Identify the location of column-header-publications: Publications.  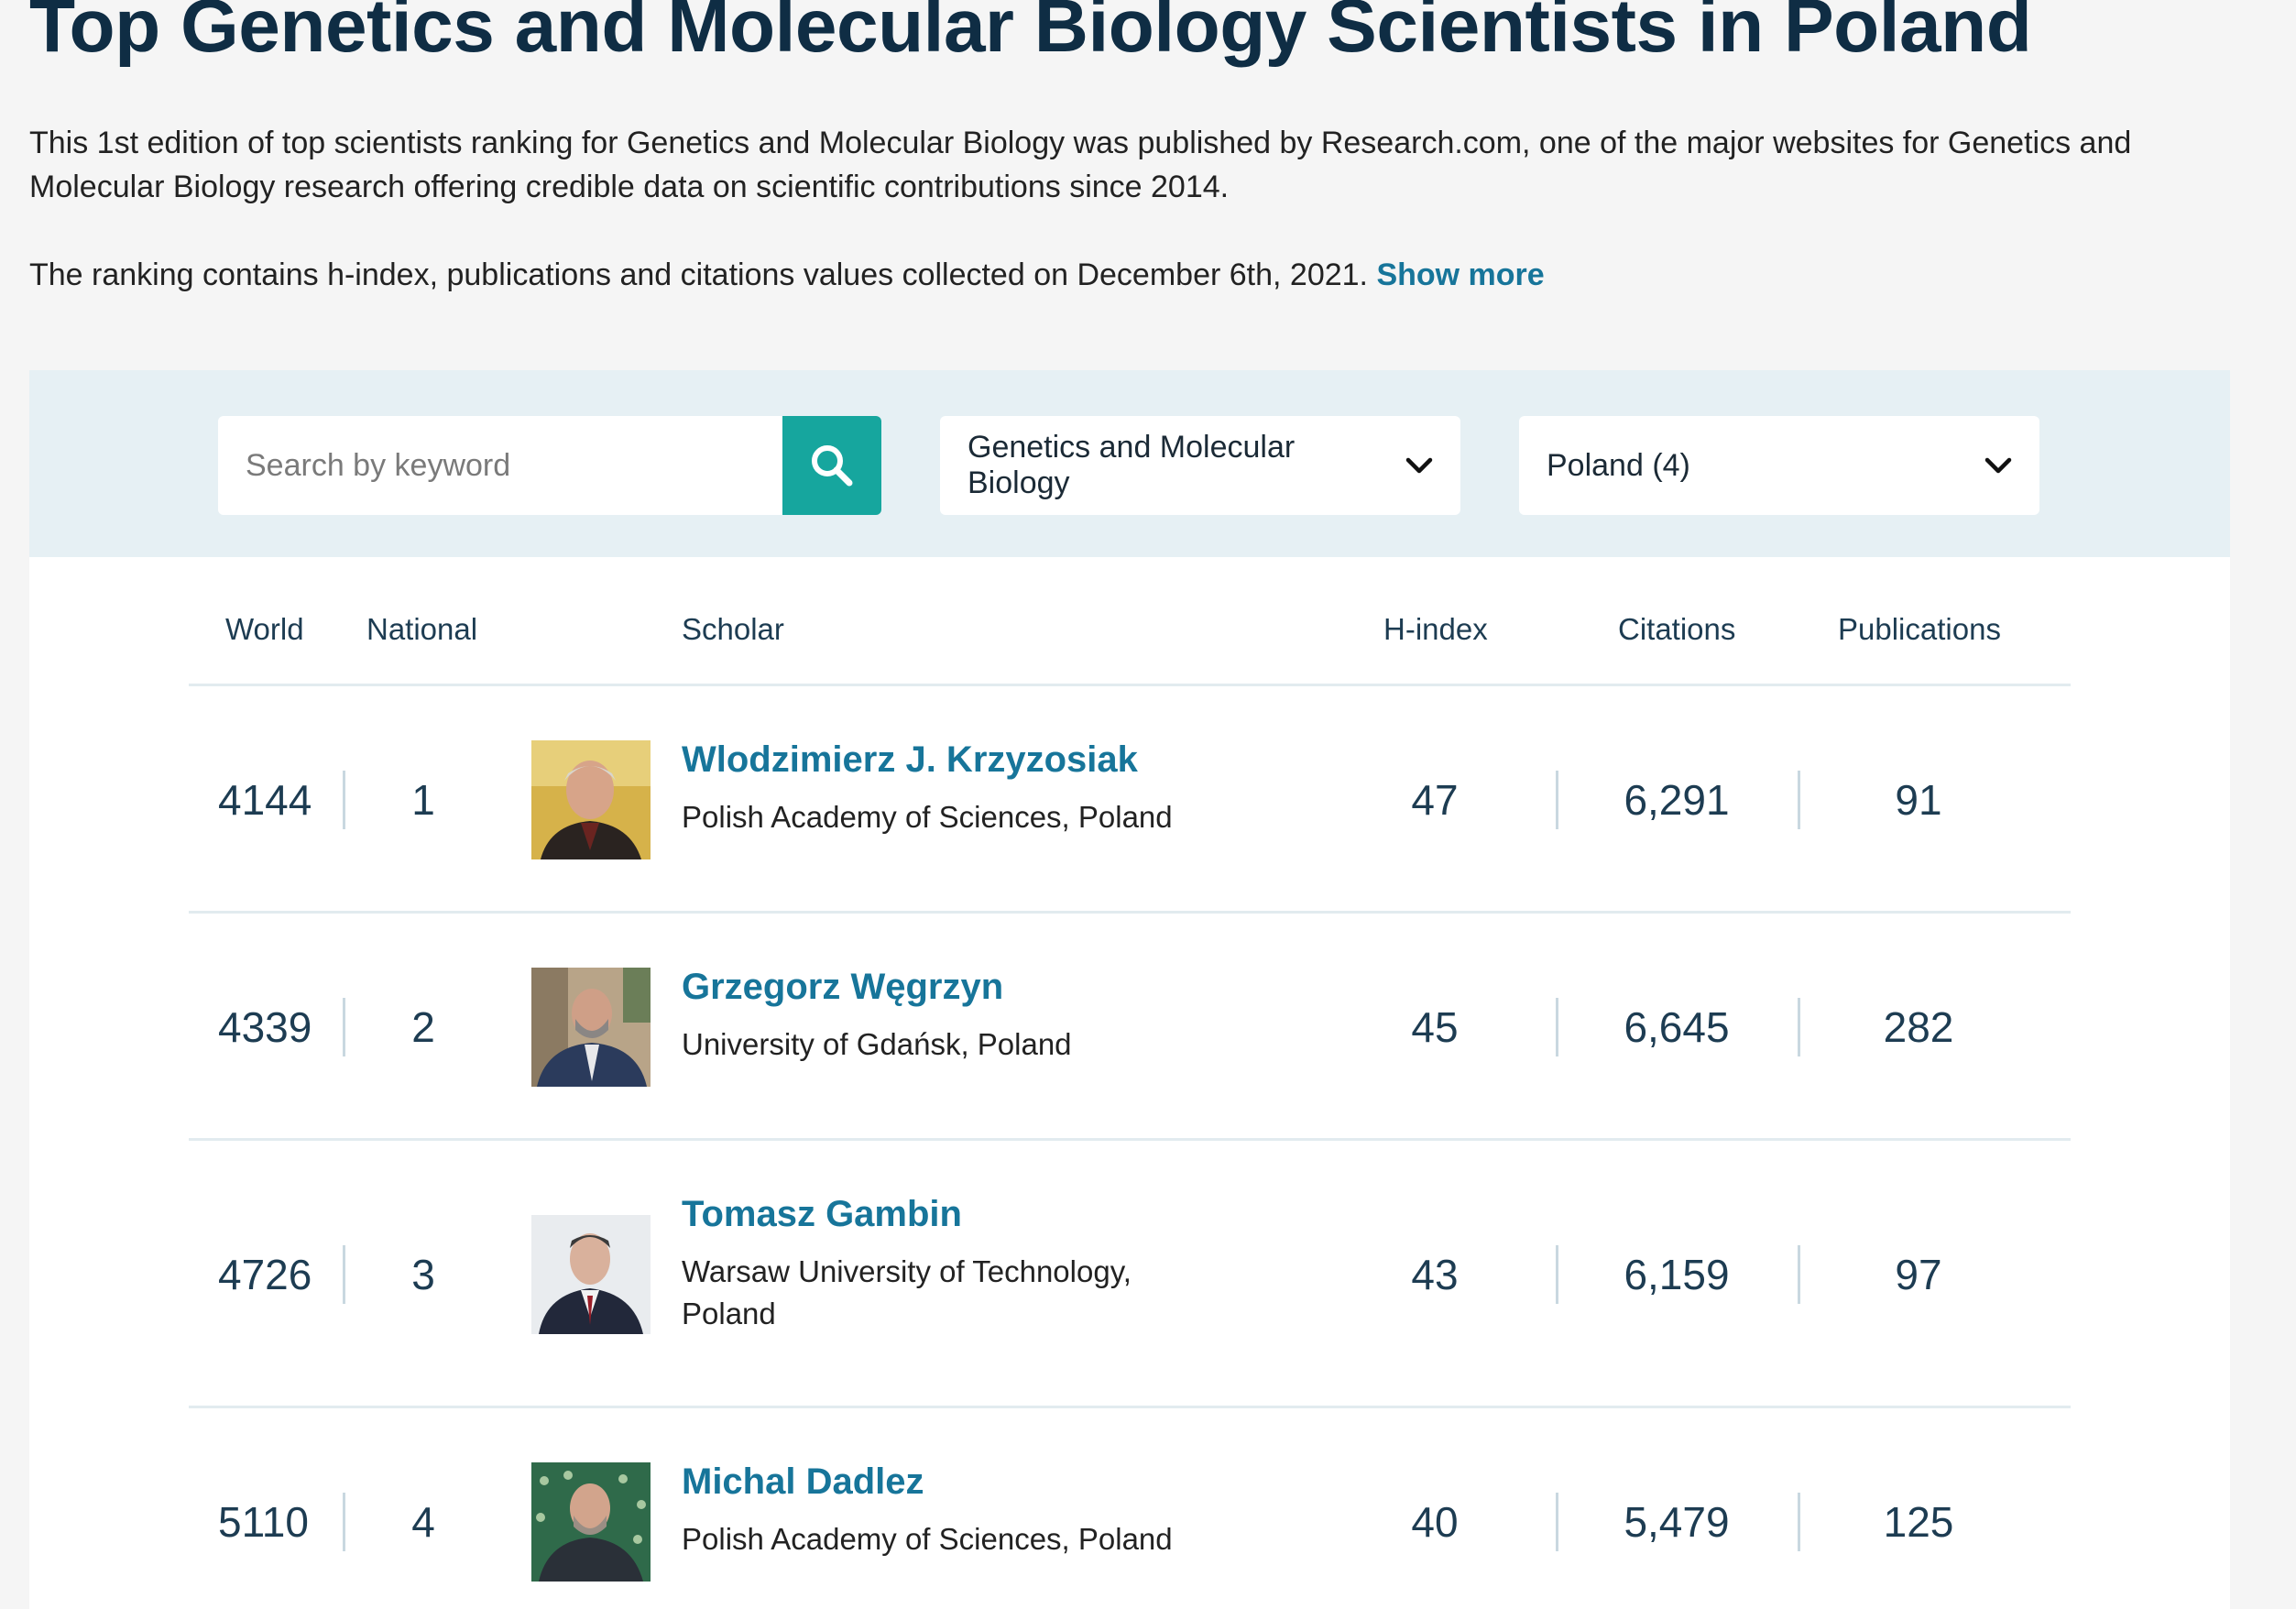
(1920, 629).